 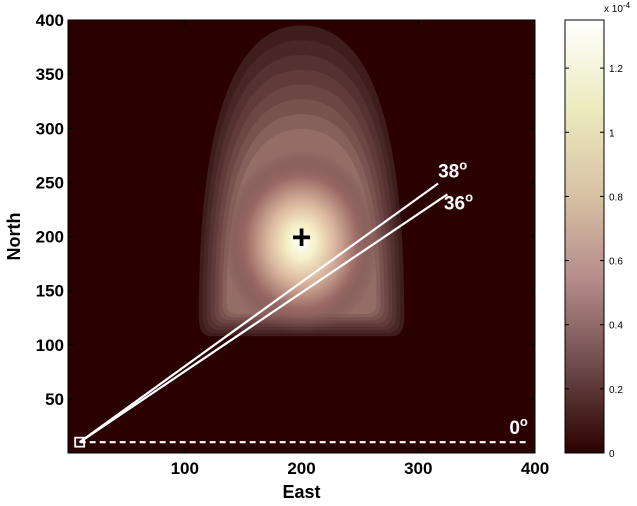 What do you see at coordinates (627, 5) in the screenshot?
I see `colorbar-exponent-power: -4` at bounding box center [627, 5].